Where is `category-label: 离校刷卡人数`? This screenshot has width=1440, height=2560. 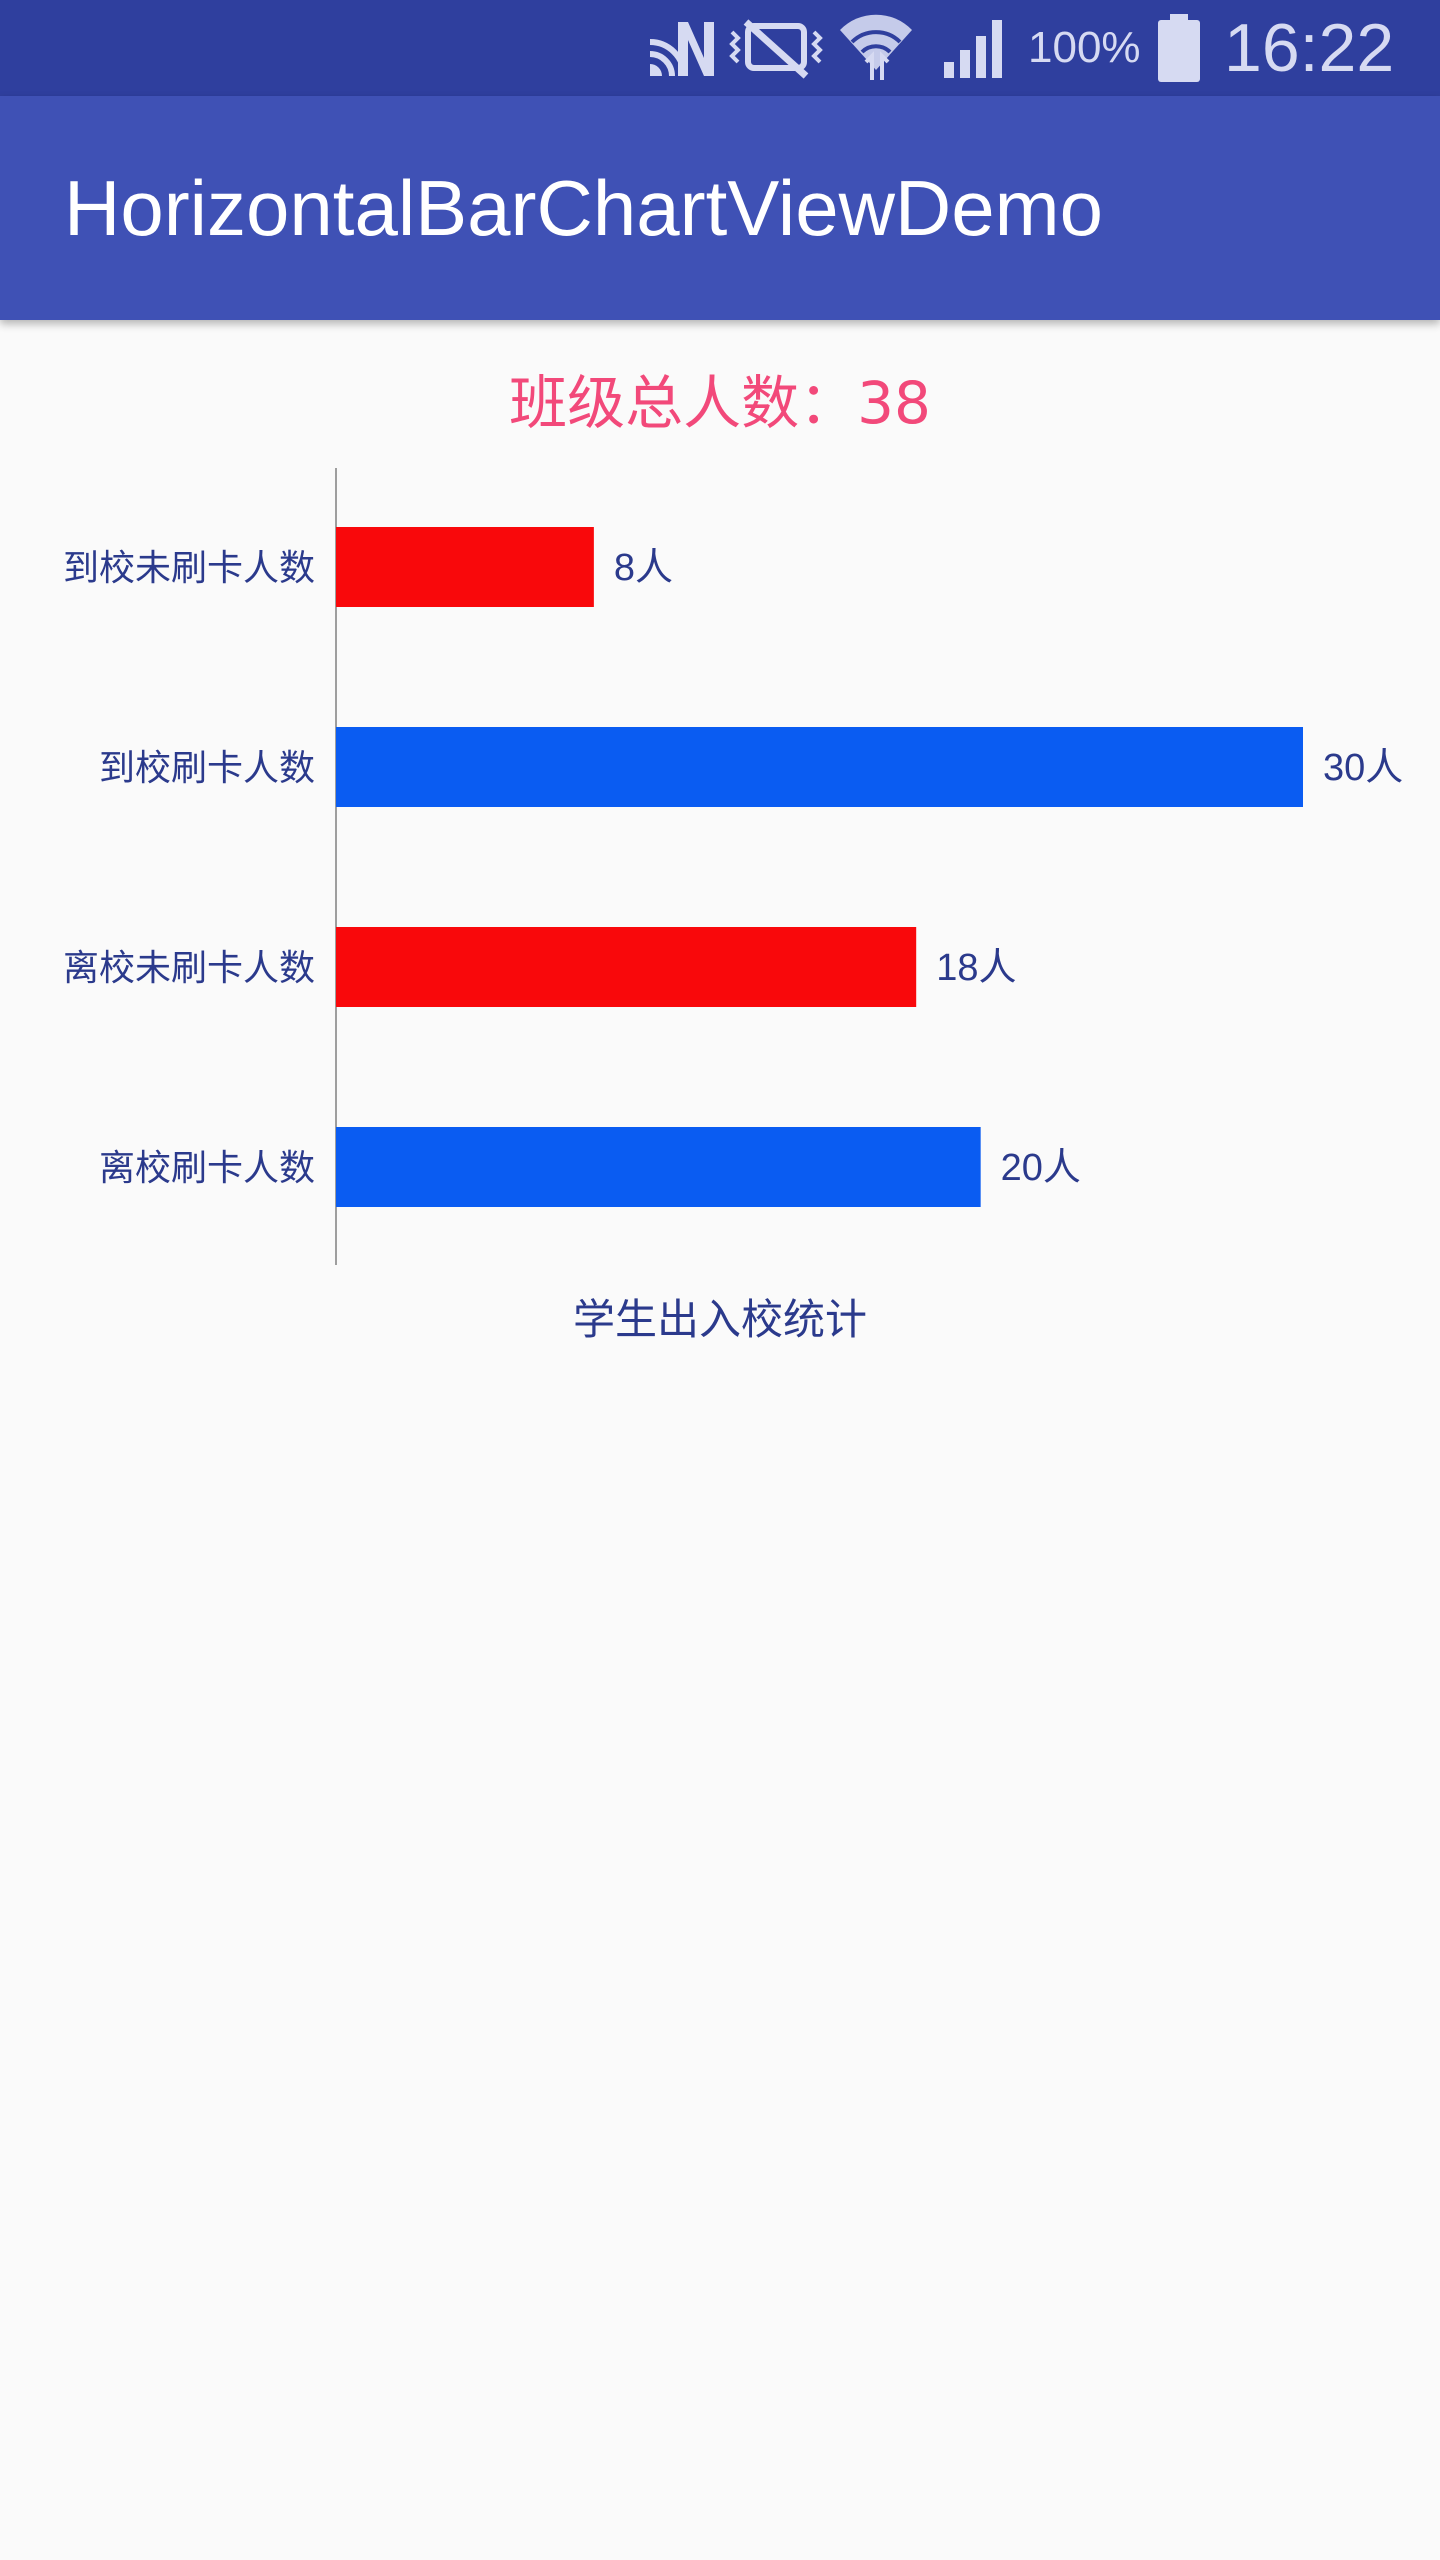
category-label: 离校刷卡人数 is located at coordinates (207, 1168).